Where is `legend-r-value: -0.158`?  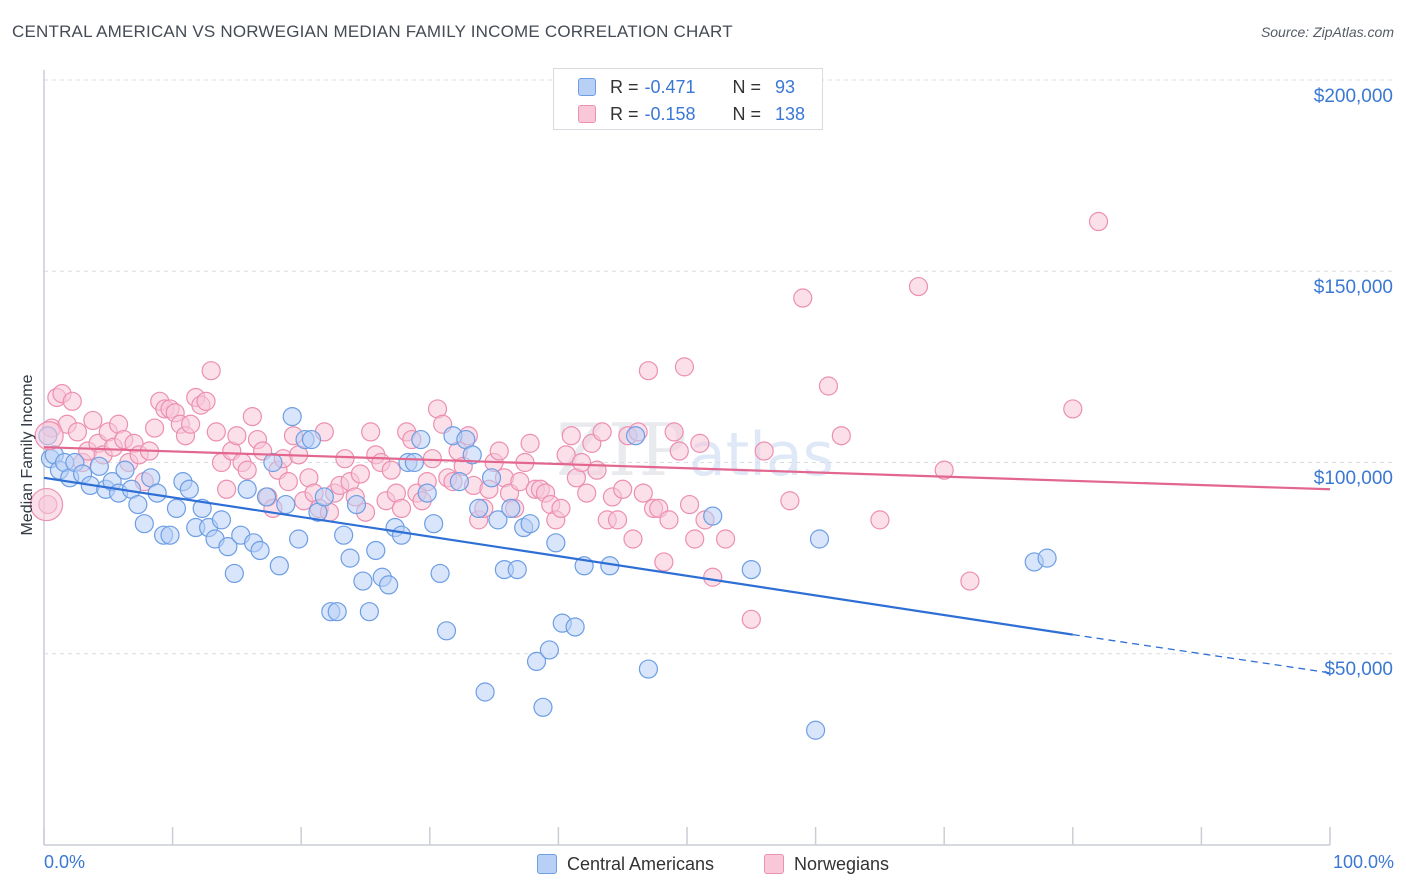
legend-r-value: -0.158 is located at coordinates (670, 113).